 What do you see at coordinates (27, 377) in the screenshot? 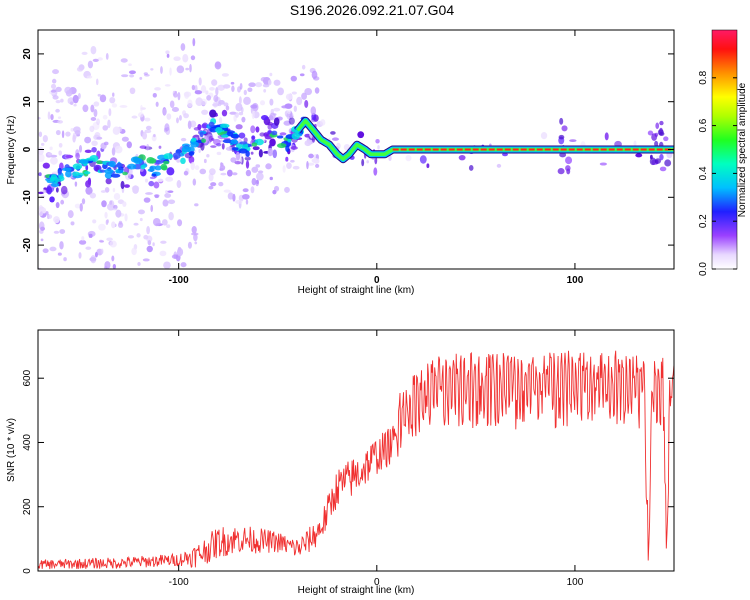
I see `snr-ytick-label: 600` at bounding box center [27, 377].